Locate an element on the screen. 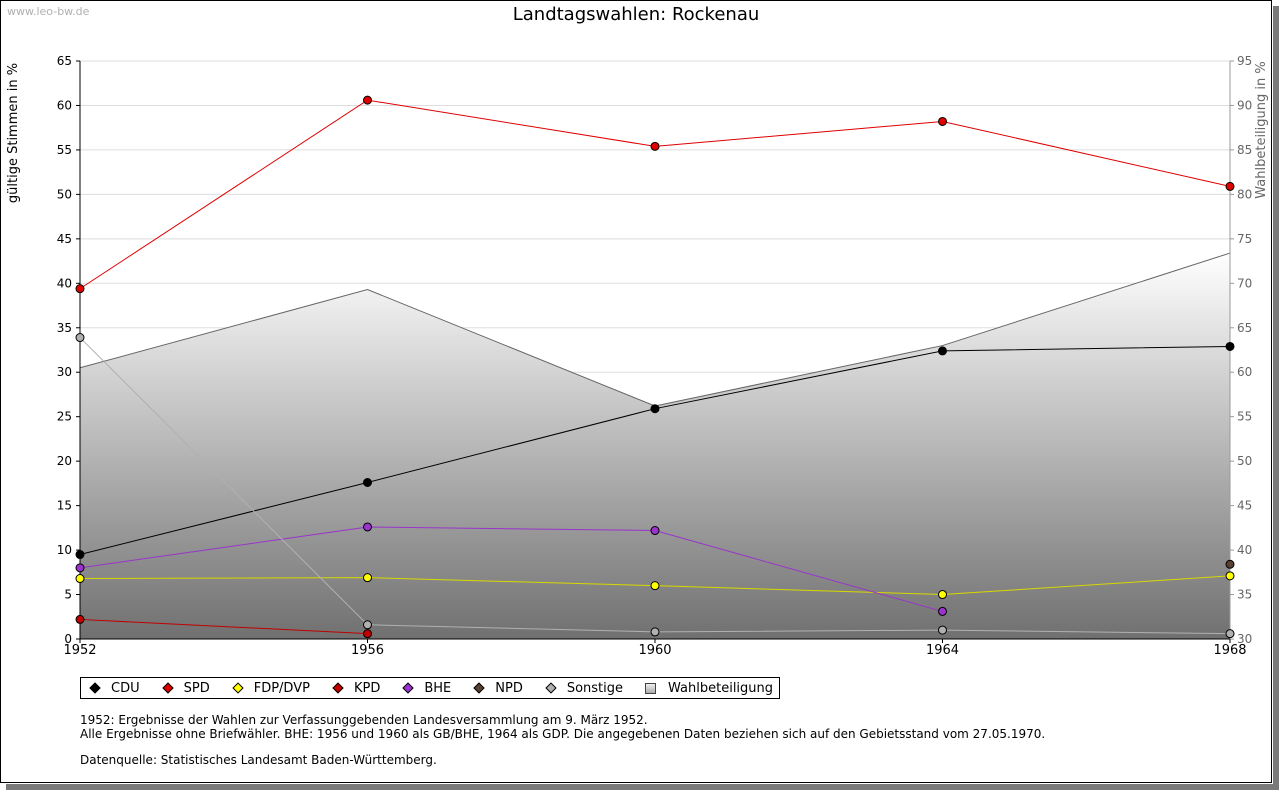 Image resolution: width=1280 pixels, height=791 pixels. series-line-kpd is located at coordinates (223, 626).